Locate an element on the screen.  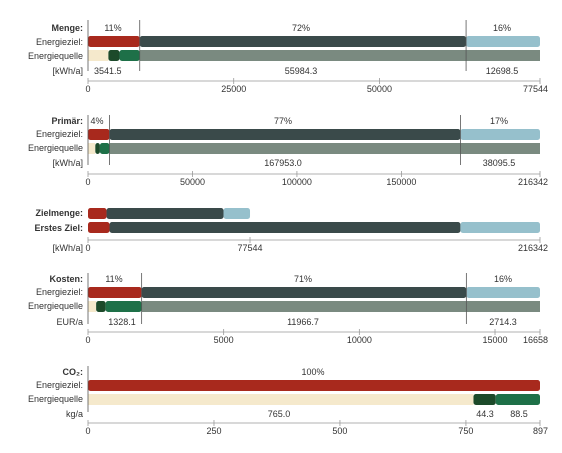
value-label-2: 55984.3 is located at coordinates (301, 71).